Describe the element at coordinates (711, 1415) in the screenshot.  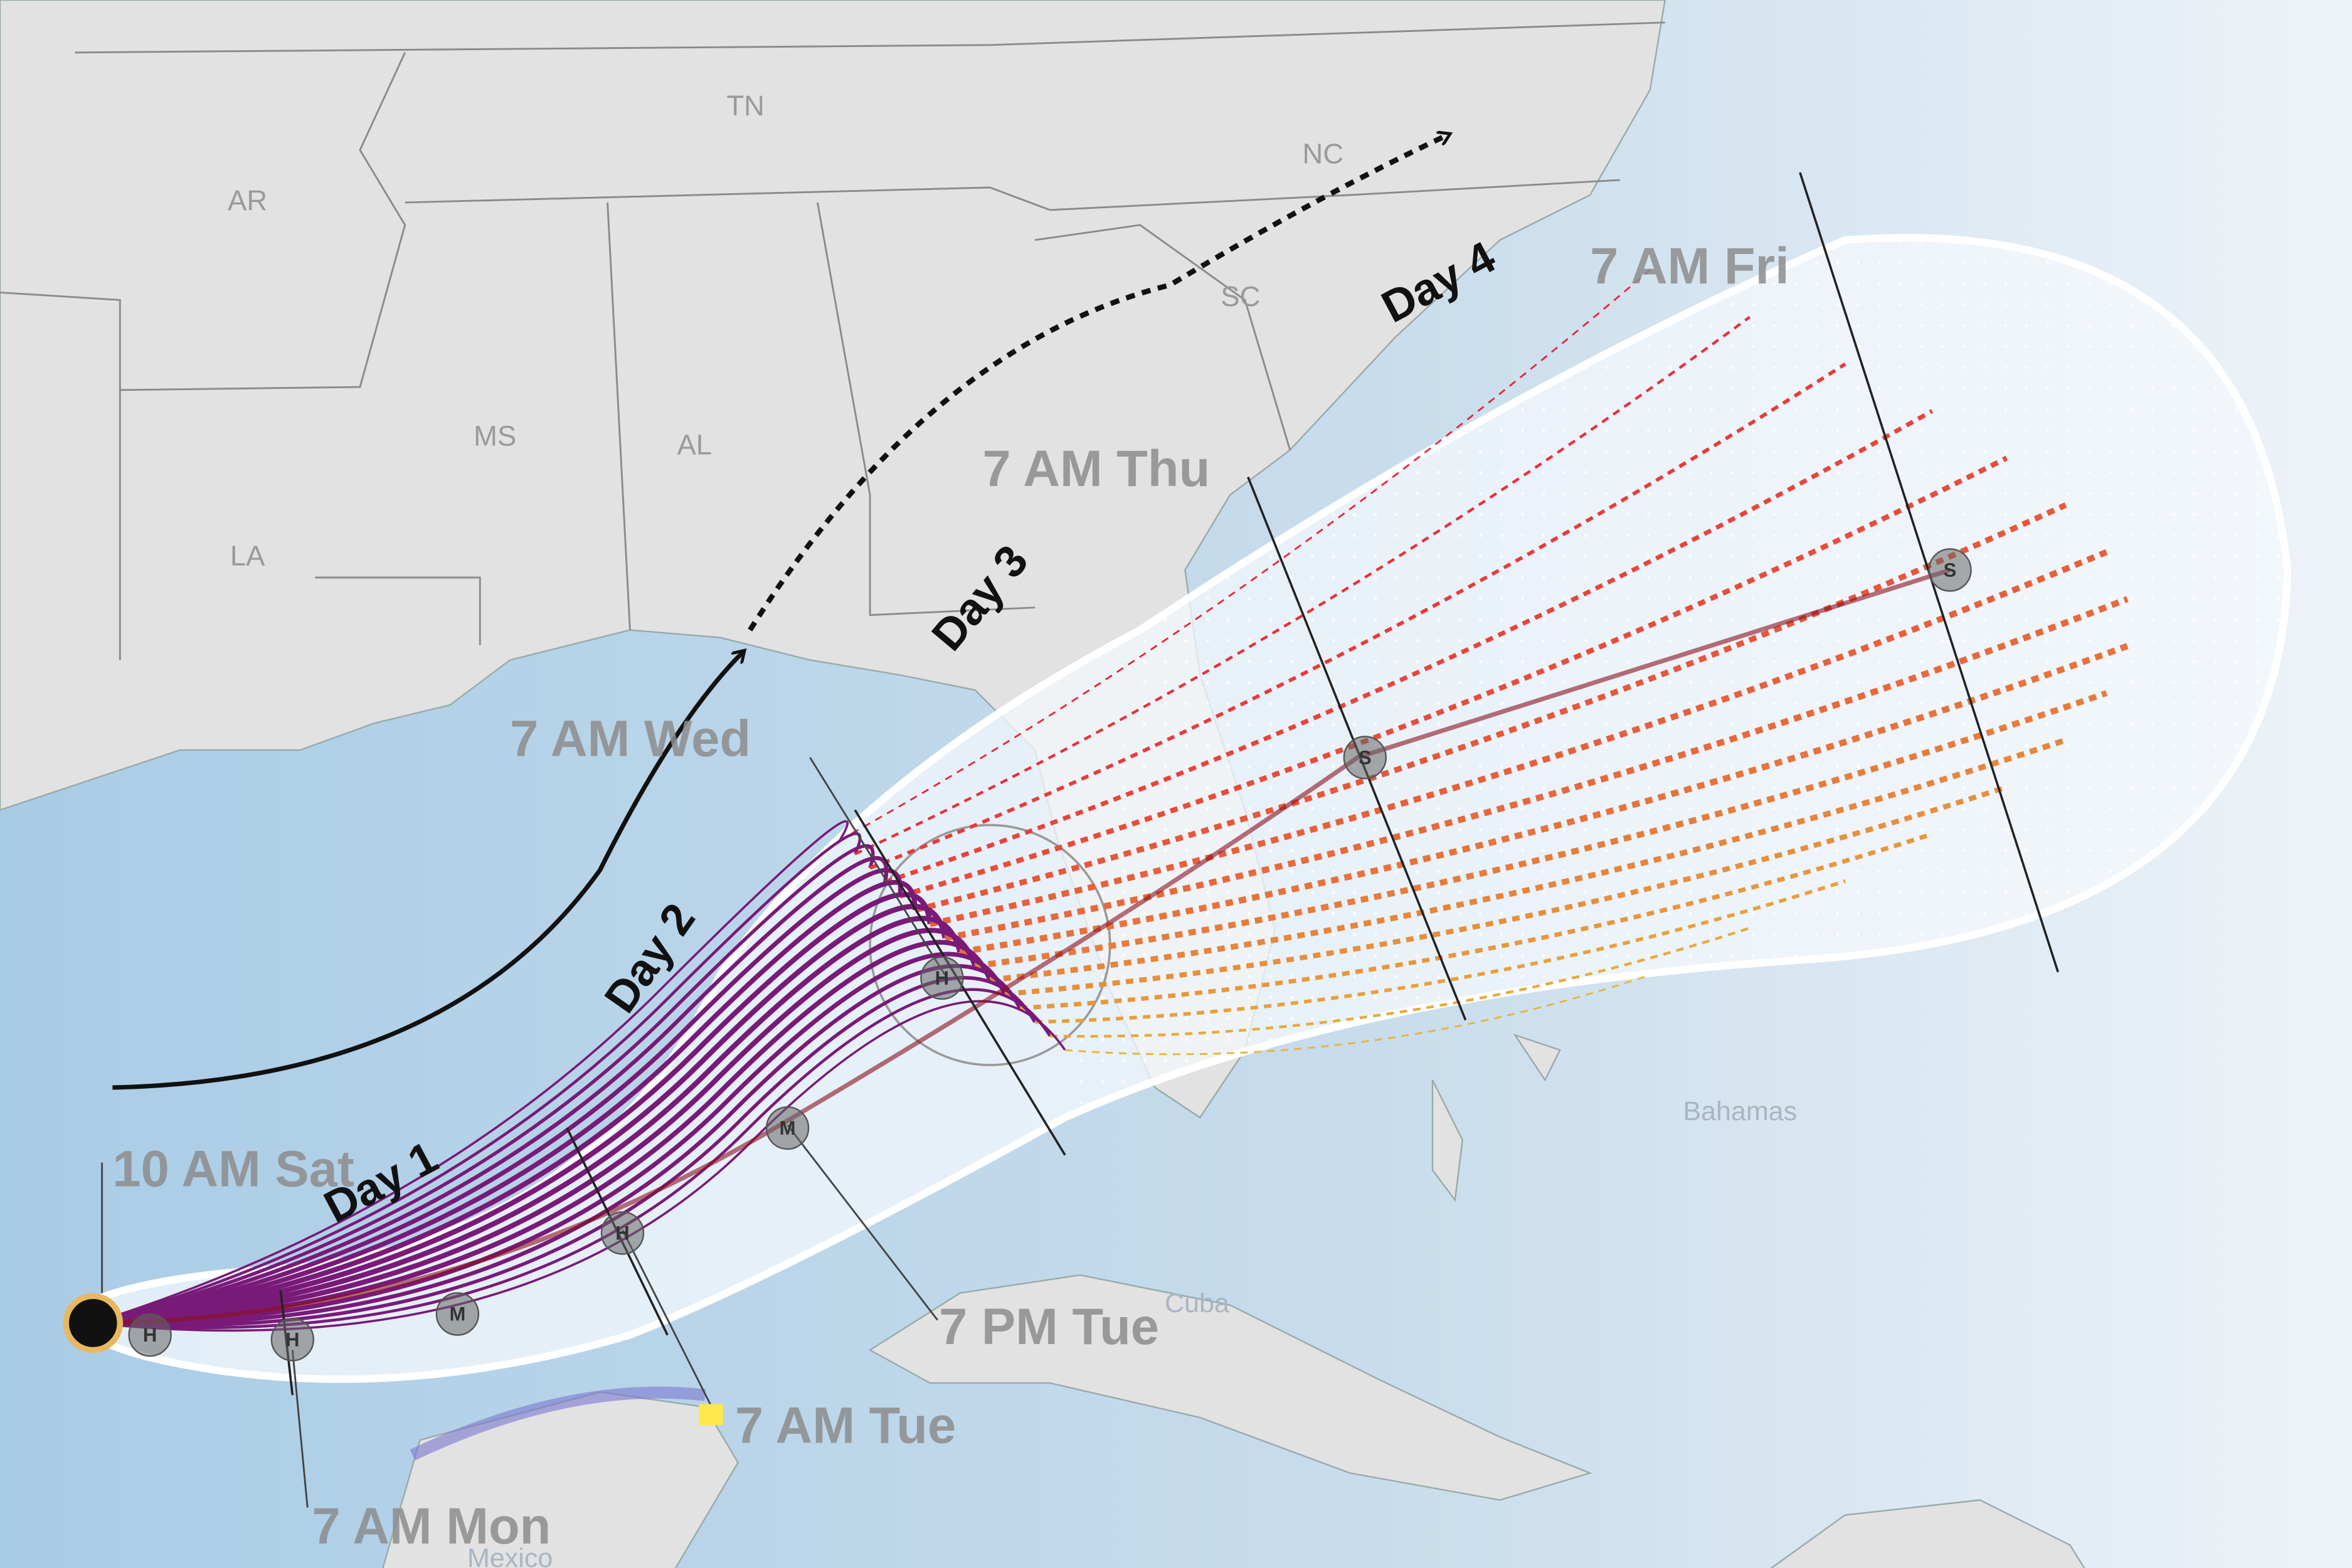
I see `warning-patch` at that location.